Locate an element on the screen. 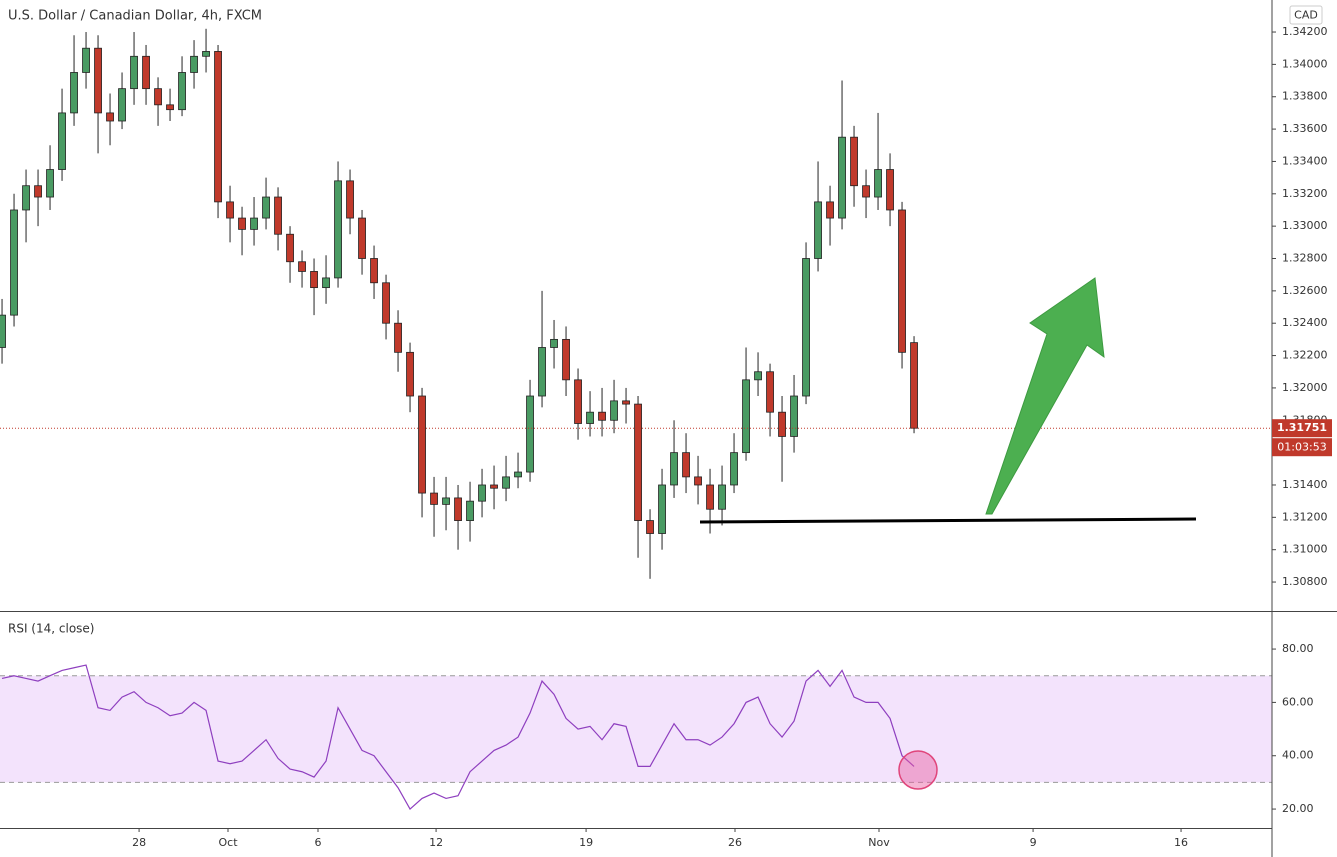  currency-label: CAD is located at coordinates (1306, 15).